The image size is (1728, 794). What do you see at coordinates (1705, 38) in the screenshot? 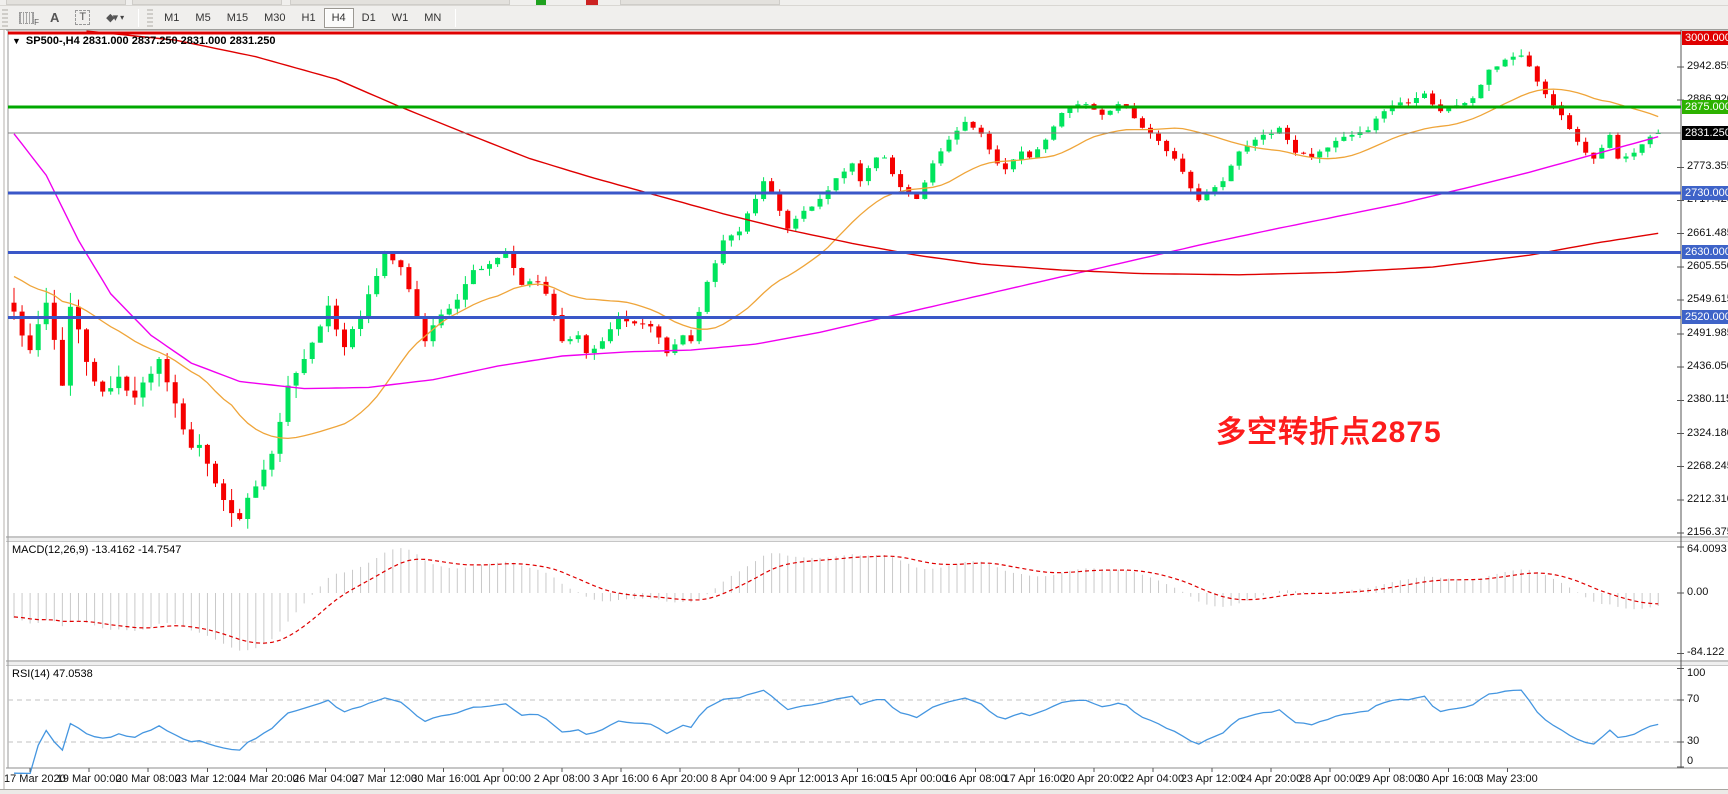
I see `price-badge-3000.000: 3000.000` at bounding box center [1705, 38].